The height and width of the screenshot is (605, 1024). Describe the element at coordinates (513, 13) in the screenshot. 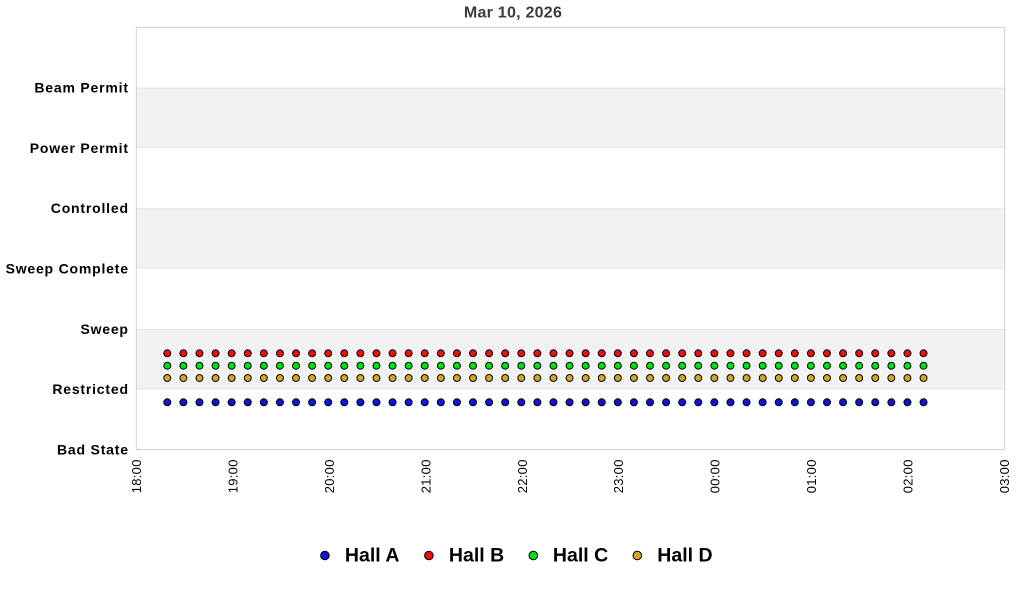

I see `svg-text: Mar 10, 2026` at that location.